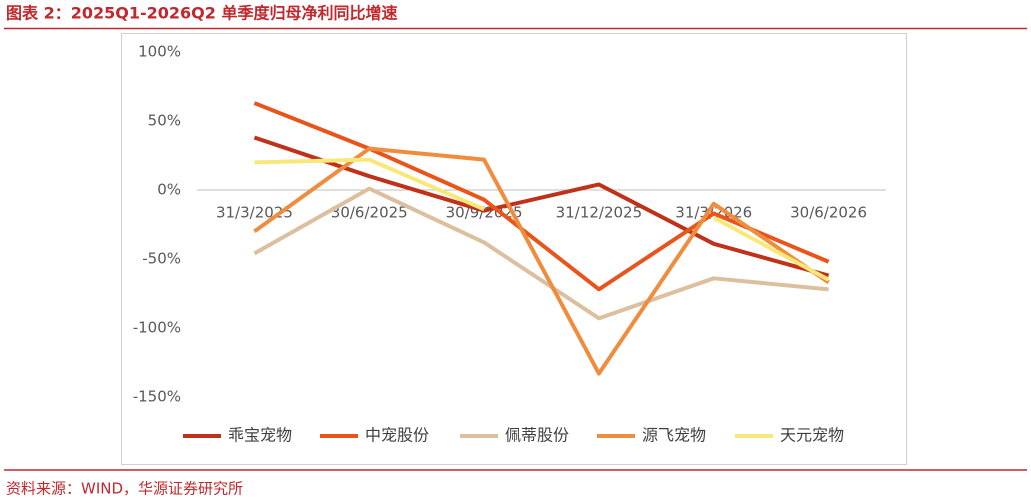 This screenshot has height=503, width=1031. Describe the element at coordinates (812, 435) in the screenshot. I see `legend-label: 天元宠物` at that location.